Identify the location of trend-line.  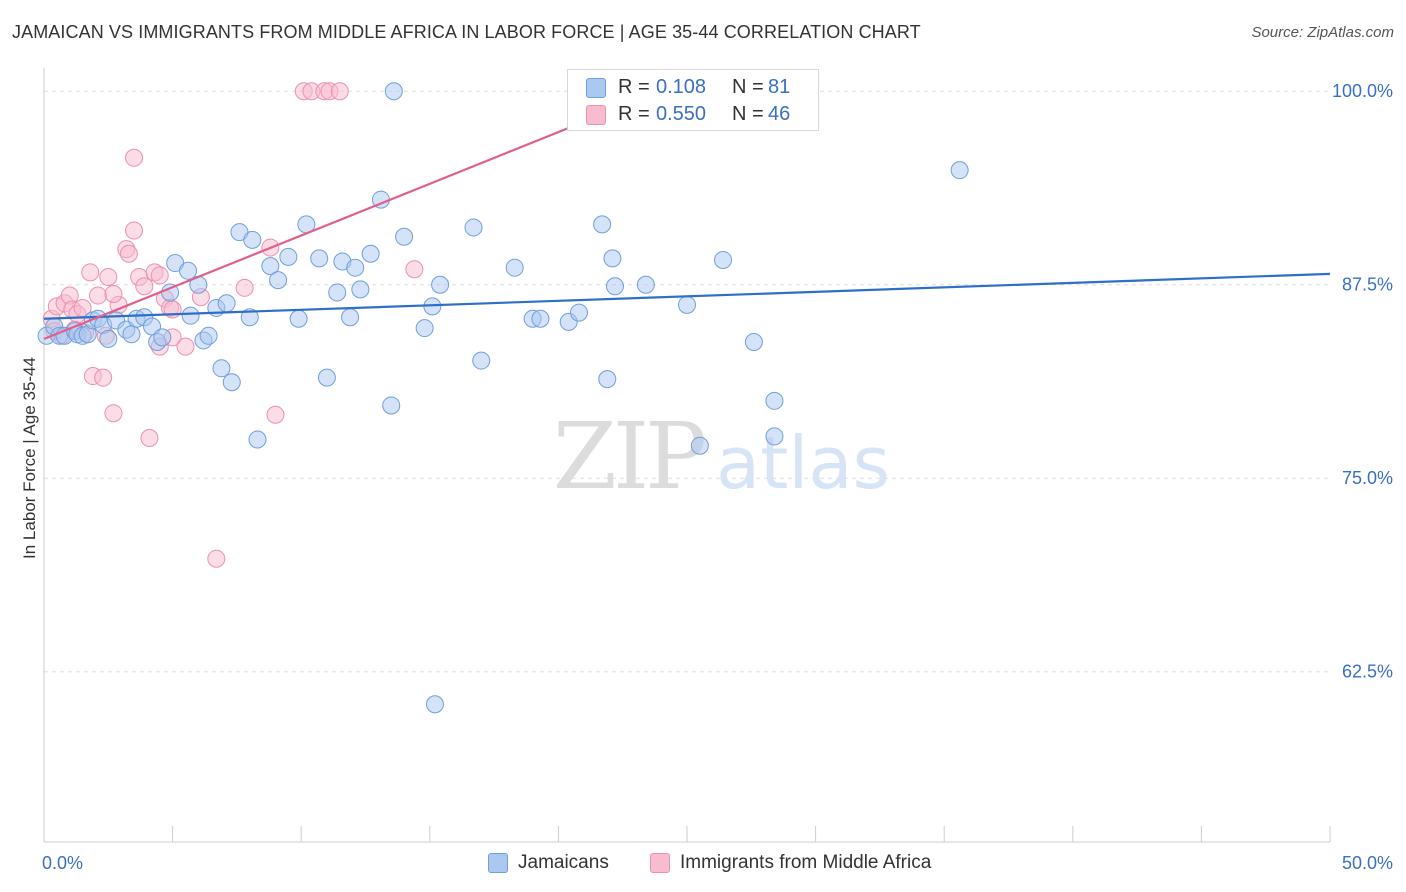
(687, 296).